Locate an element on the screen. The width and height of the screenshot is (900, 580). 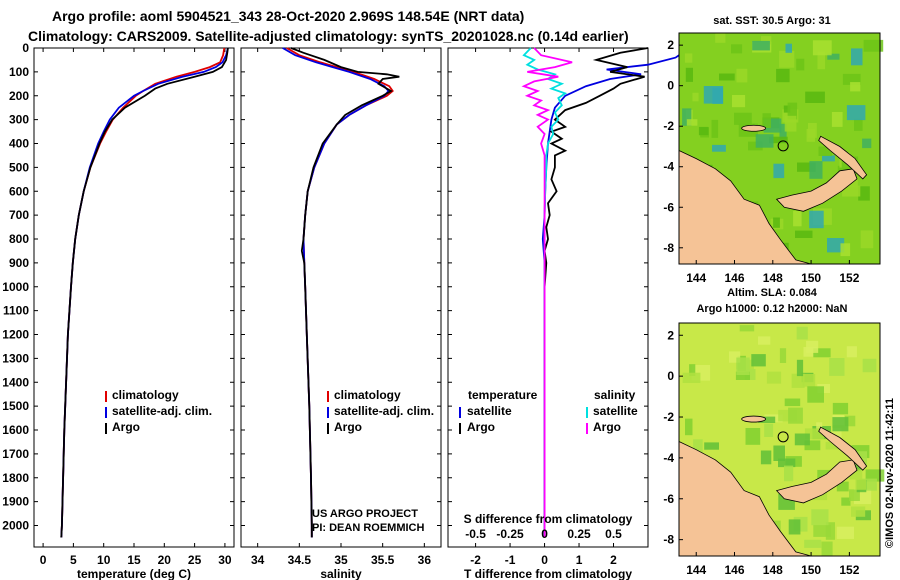
salinity-legend-label: Argo is located at coordinates (348, 427).